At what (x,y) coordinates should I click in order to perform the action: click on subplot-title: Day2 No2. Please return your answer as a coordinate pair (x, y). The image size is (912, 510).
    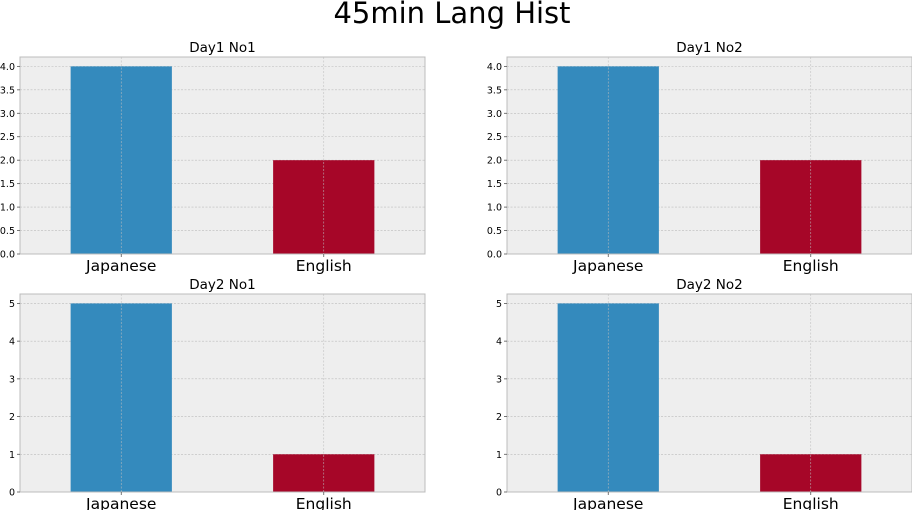
    Looking at the image, I should click on (709, 285).